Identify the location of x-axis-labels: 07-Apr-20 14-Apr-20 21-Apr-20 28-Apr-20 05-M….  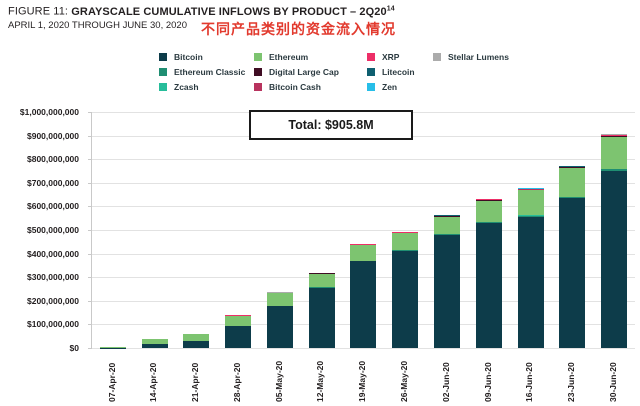
(362, 377).